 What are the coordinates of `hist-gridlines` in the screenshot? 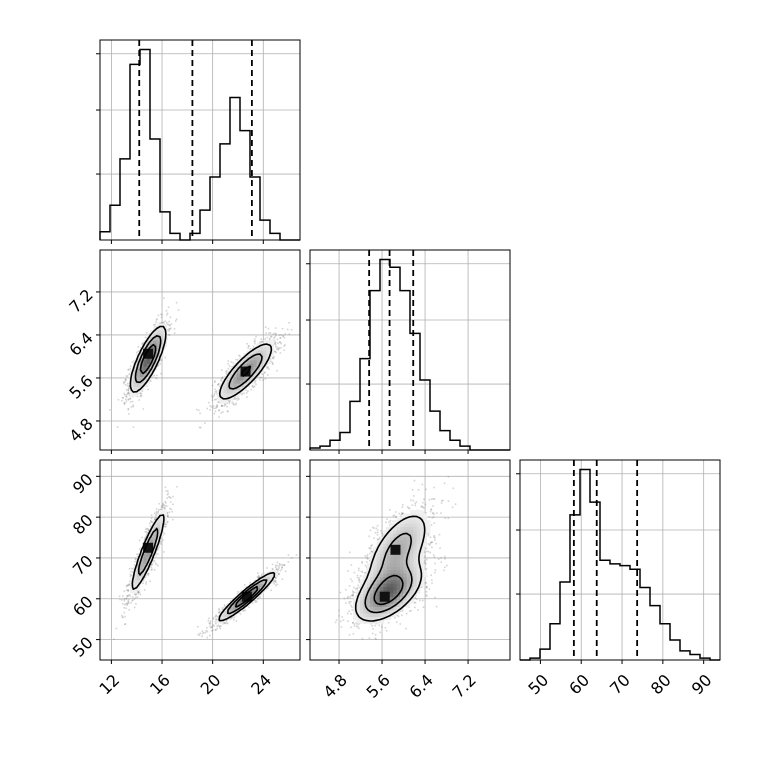 It's located at (620, 560).